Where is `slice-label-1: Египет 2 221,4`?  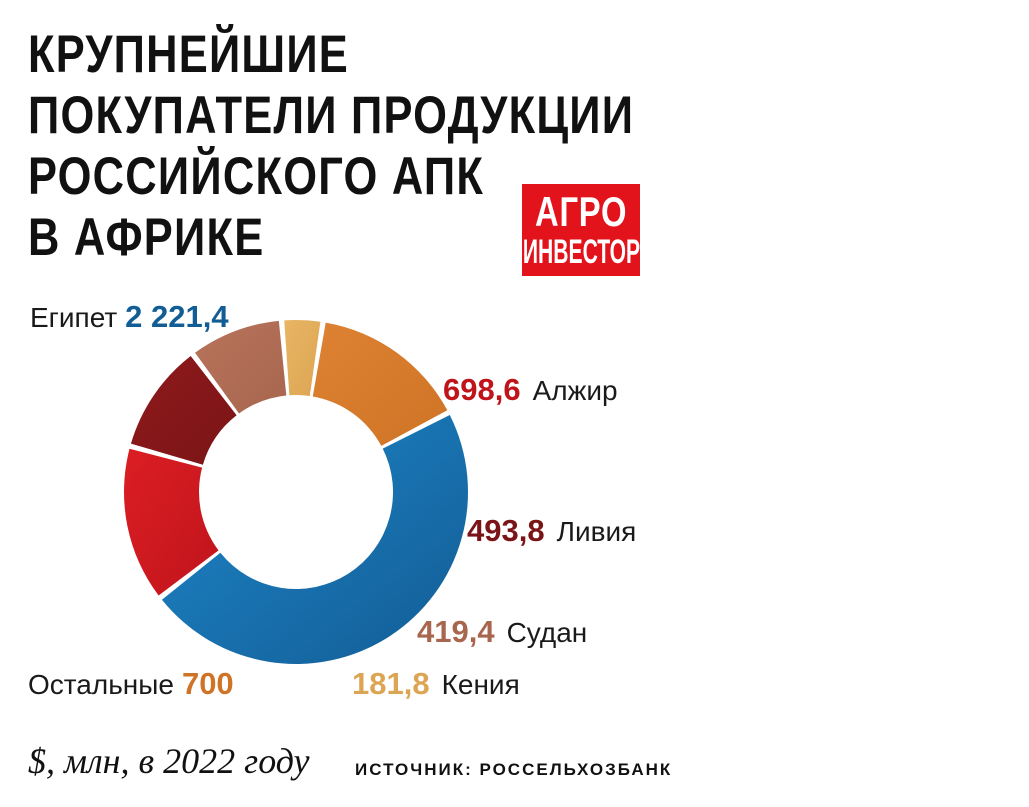 slice-label-1: Египет 2 221,4 is located at coordinates (129, 316).